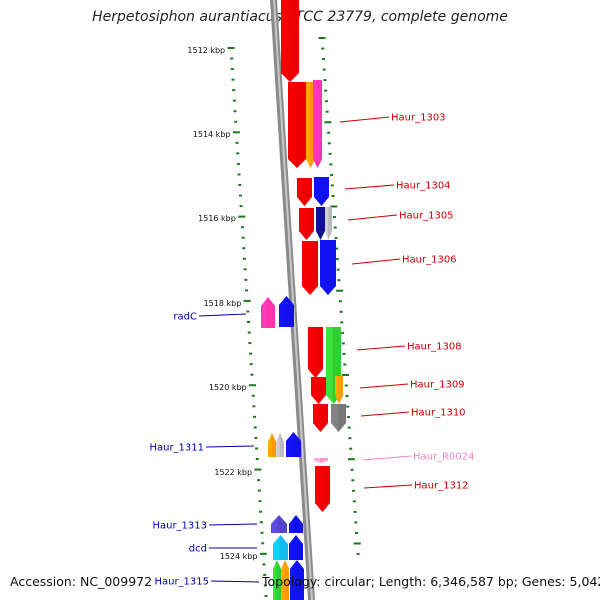 Image resolution: width=600 pixels, height=600 pixels. What do you see at coordinates (426, 216) in the screenshot?
I see `forward-gene-label: Haur_1305` at bounding box center [426, 216].